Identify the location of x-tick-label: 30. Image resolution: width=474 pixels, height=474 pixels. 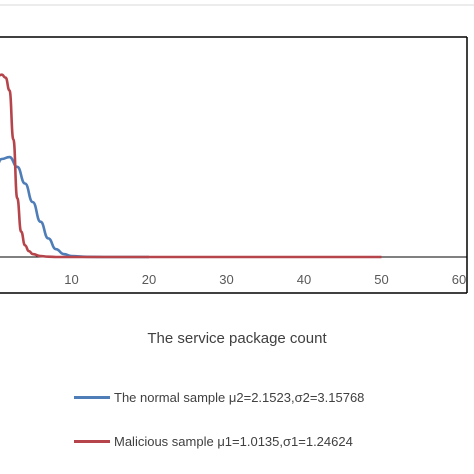
(226, 279).